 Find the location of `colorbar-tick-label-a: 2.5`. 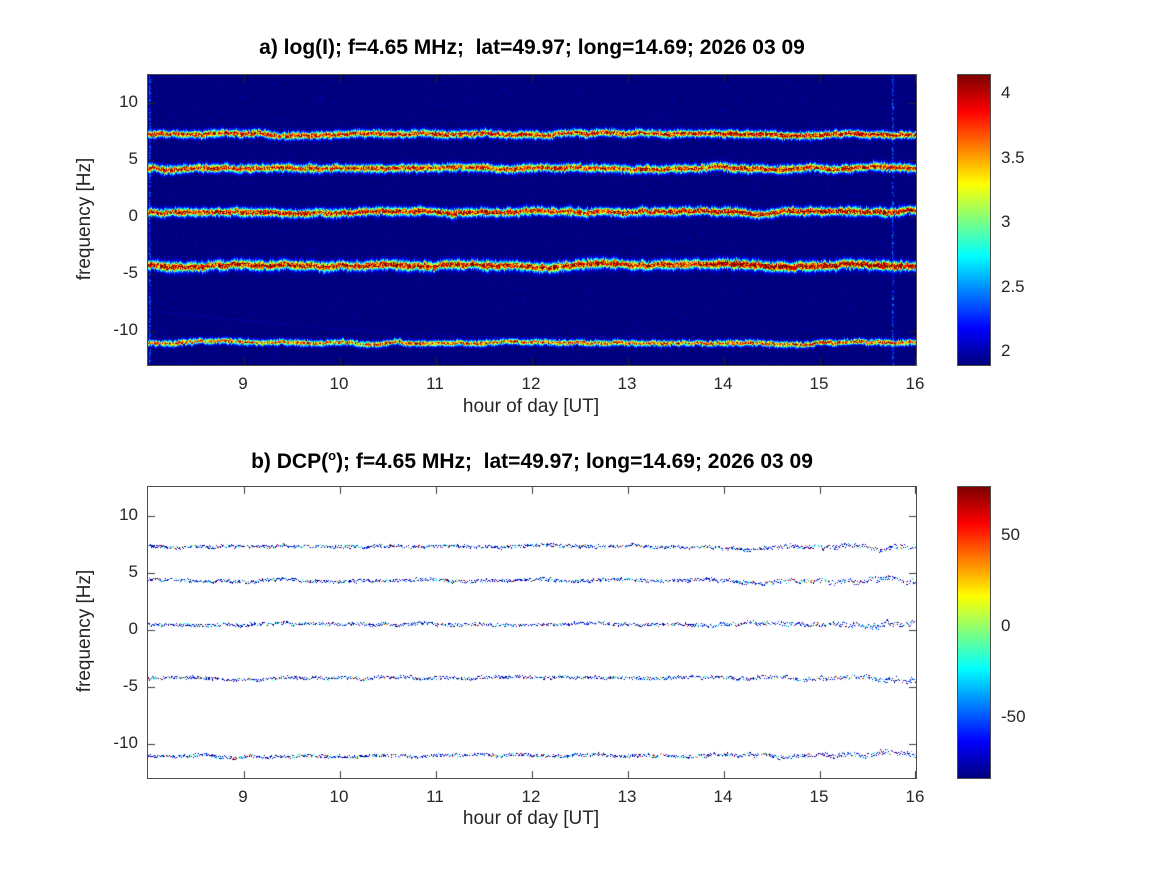

colorbar-tick-label-a: 2.5 is located at coordinates (1013, 286).